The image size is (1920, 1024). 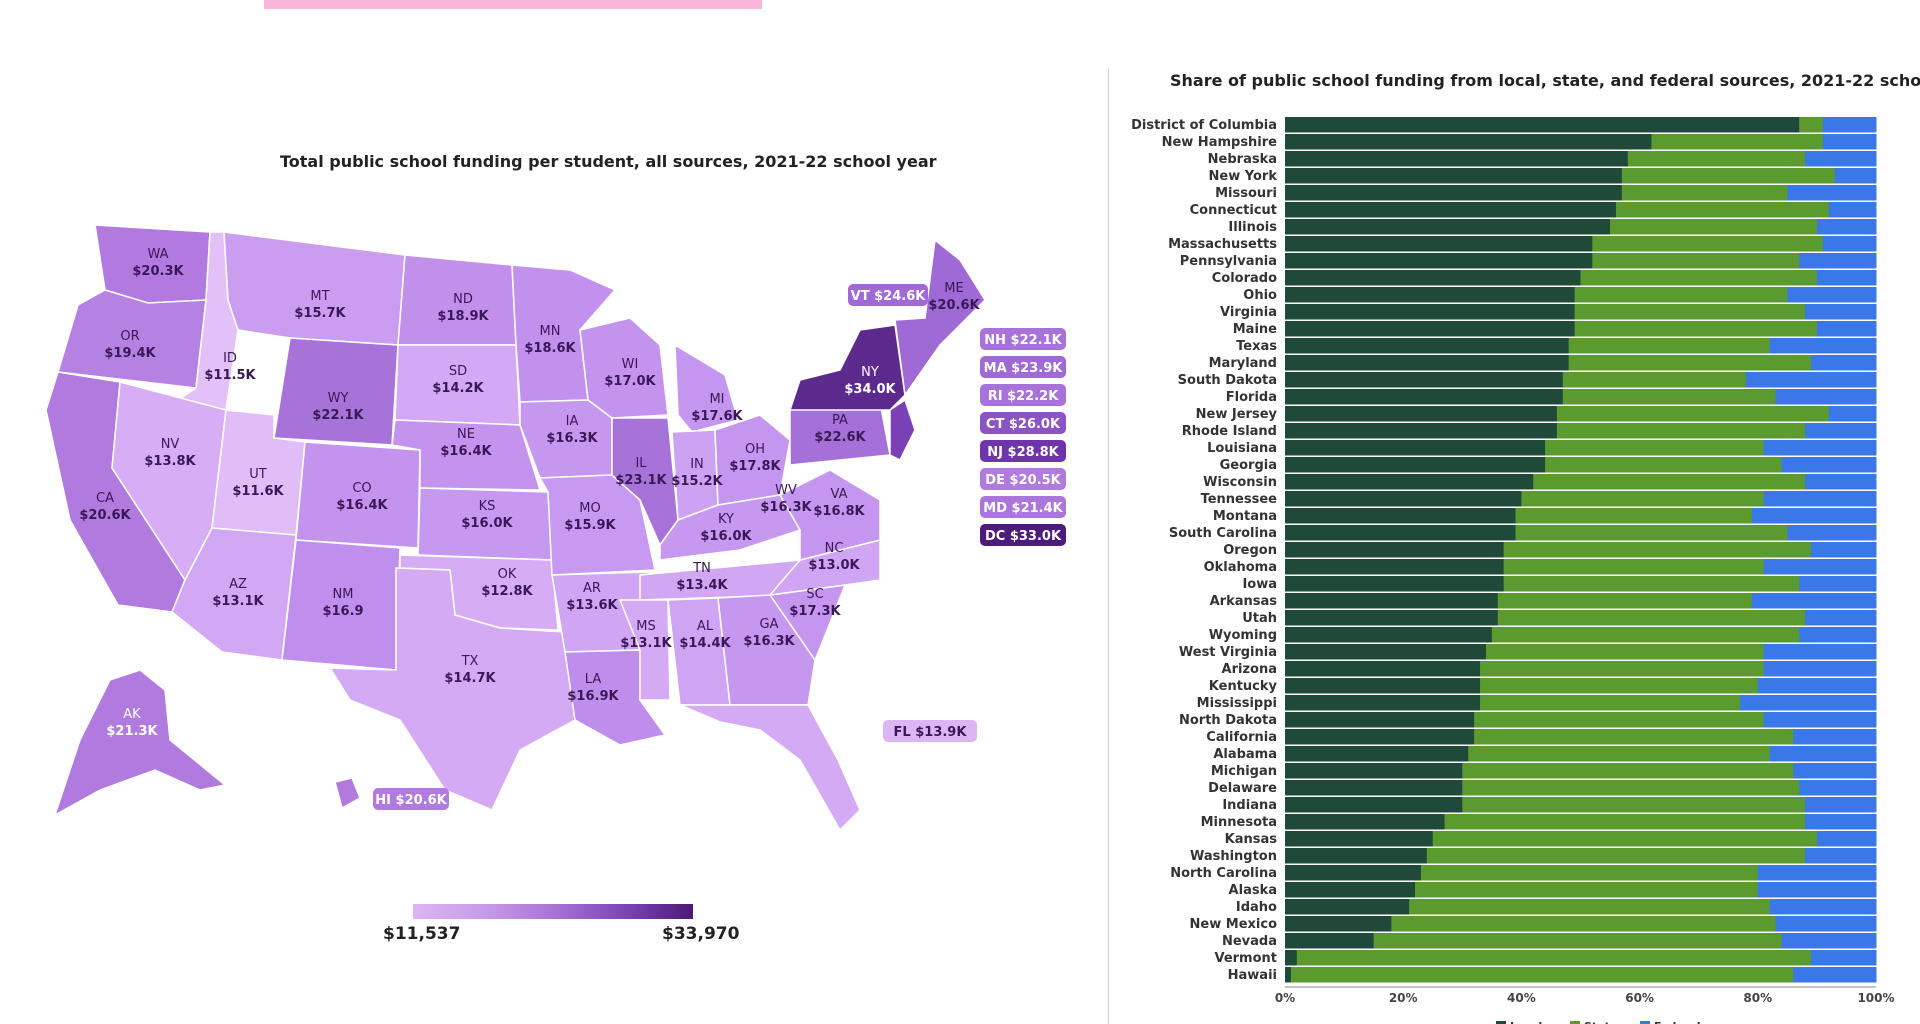 What do you see at coordinates (1233, 856) in the screenshot?
I see `category-label: Washington` at bounding box center [1233, 856].